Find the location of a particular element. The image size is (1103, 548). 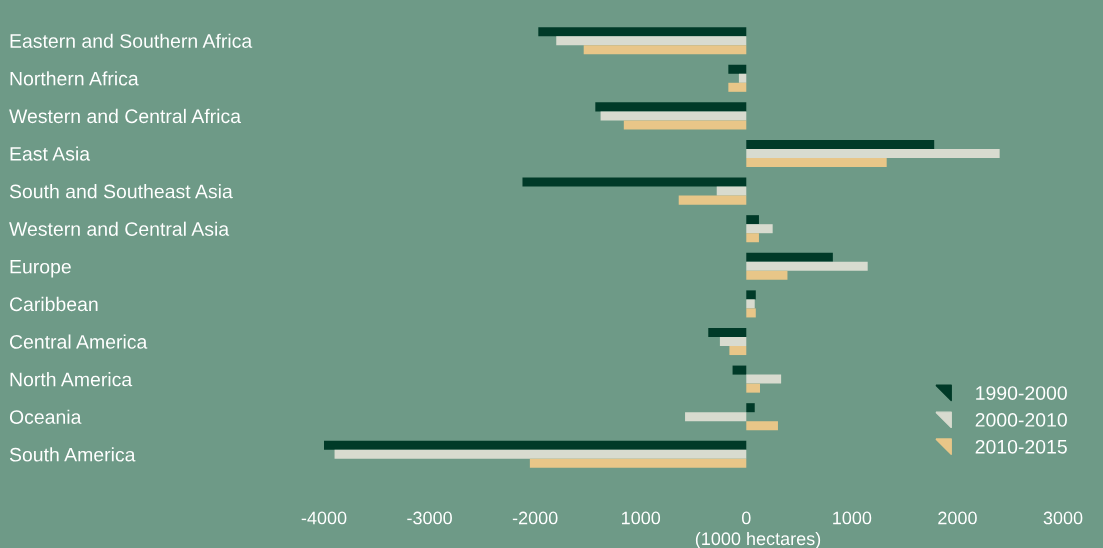

x-tick-label: -2000 is located at coordinates (535, 518).